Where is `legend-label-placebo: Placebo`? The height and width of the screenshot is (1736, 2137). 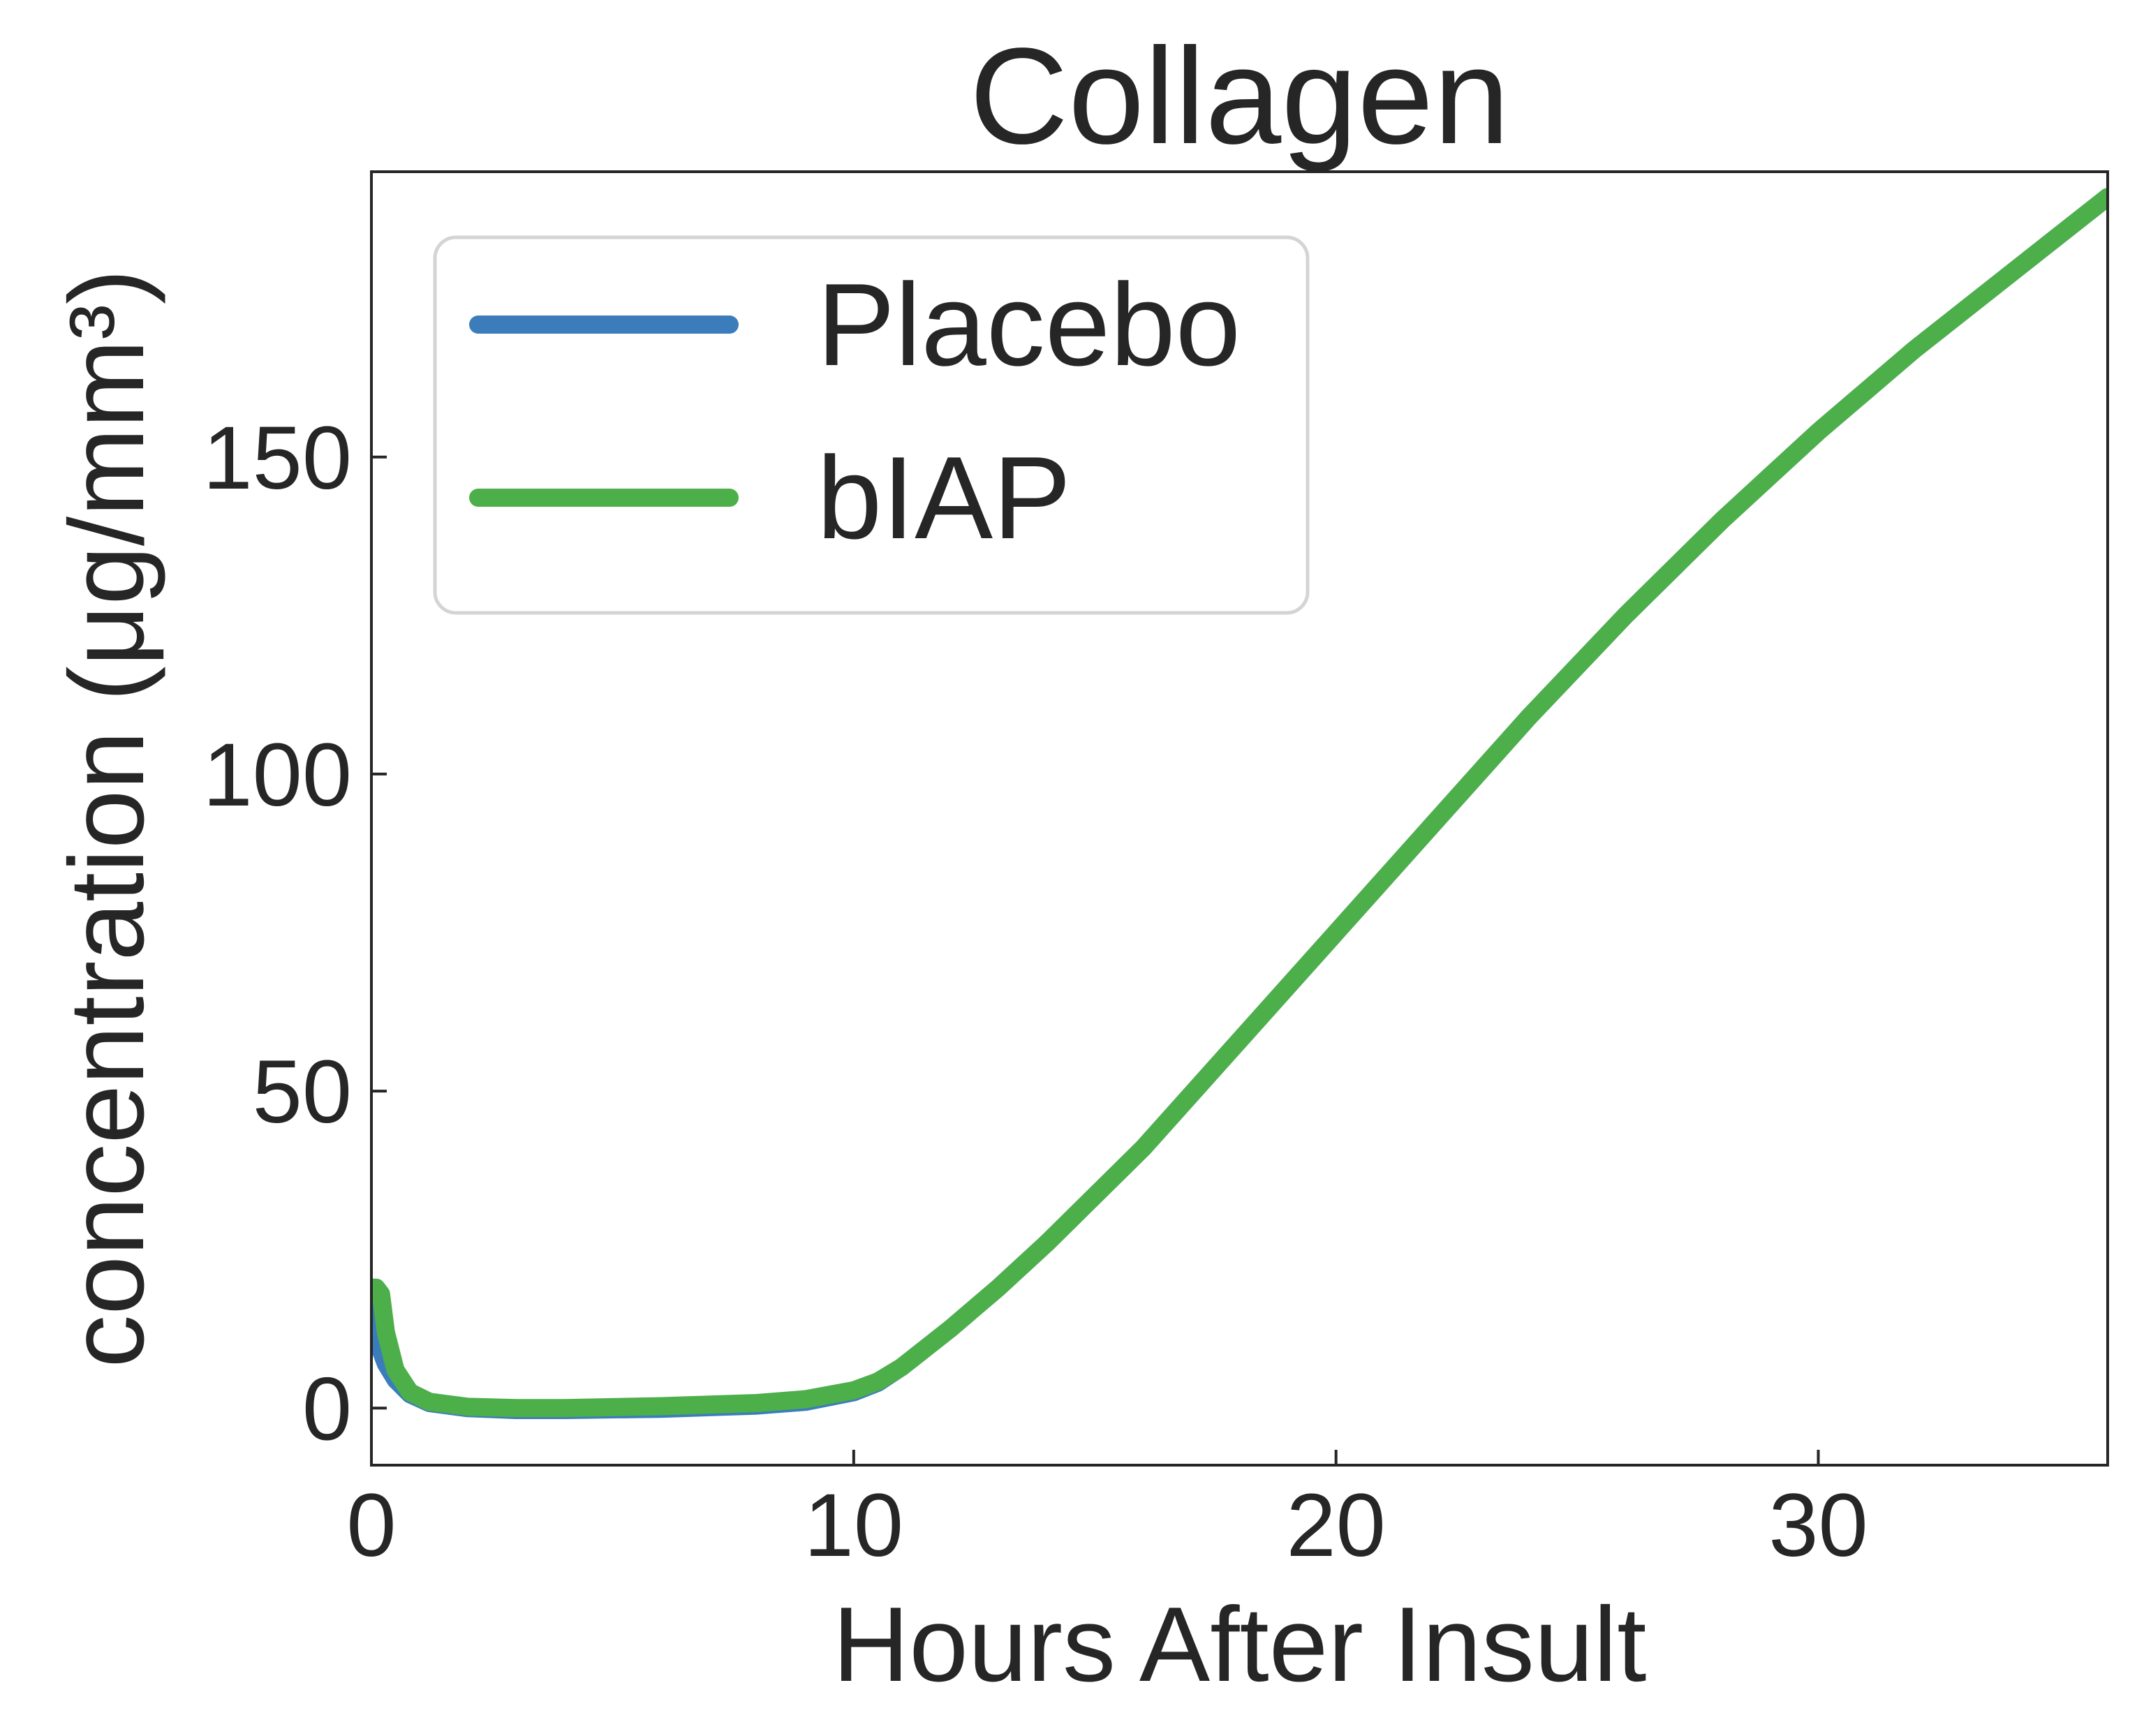 legend-label-placebo: Placebo is located at coordinates (1029, 324).